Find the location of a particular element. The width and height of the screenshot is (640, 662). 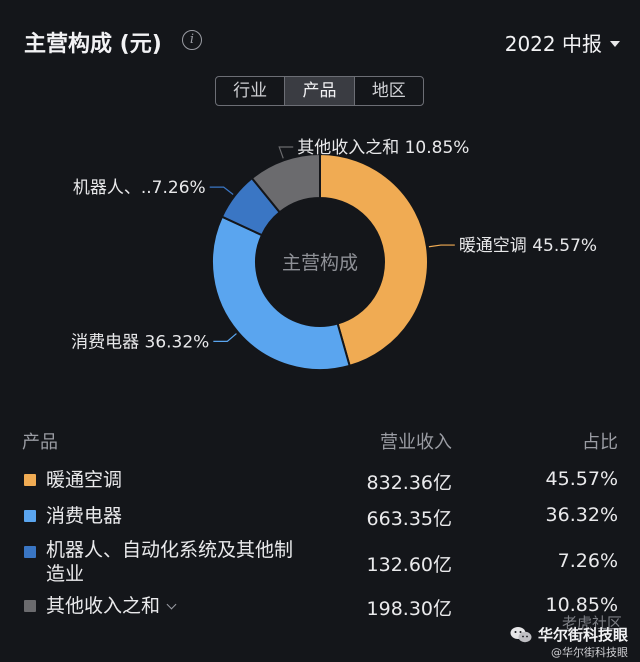

callout-label-3: 其他收入之和 10.85% is located at coordinates (383, 148).